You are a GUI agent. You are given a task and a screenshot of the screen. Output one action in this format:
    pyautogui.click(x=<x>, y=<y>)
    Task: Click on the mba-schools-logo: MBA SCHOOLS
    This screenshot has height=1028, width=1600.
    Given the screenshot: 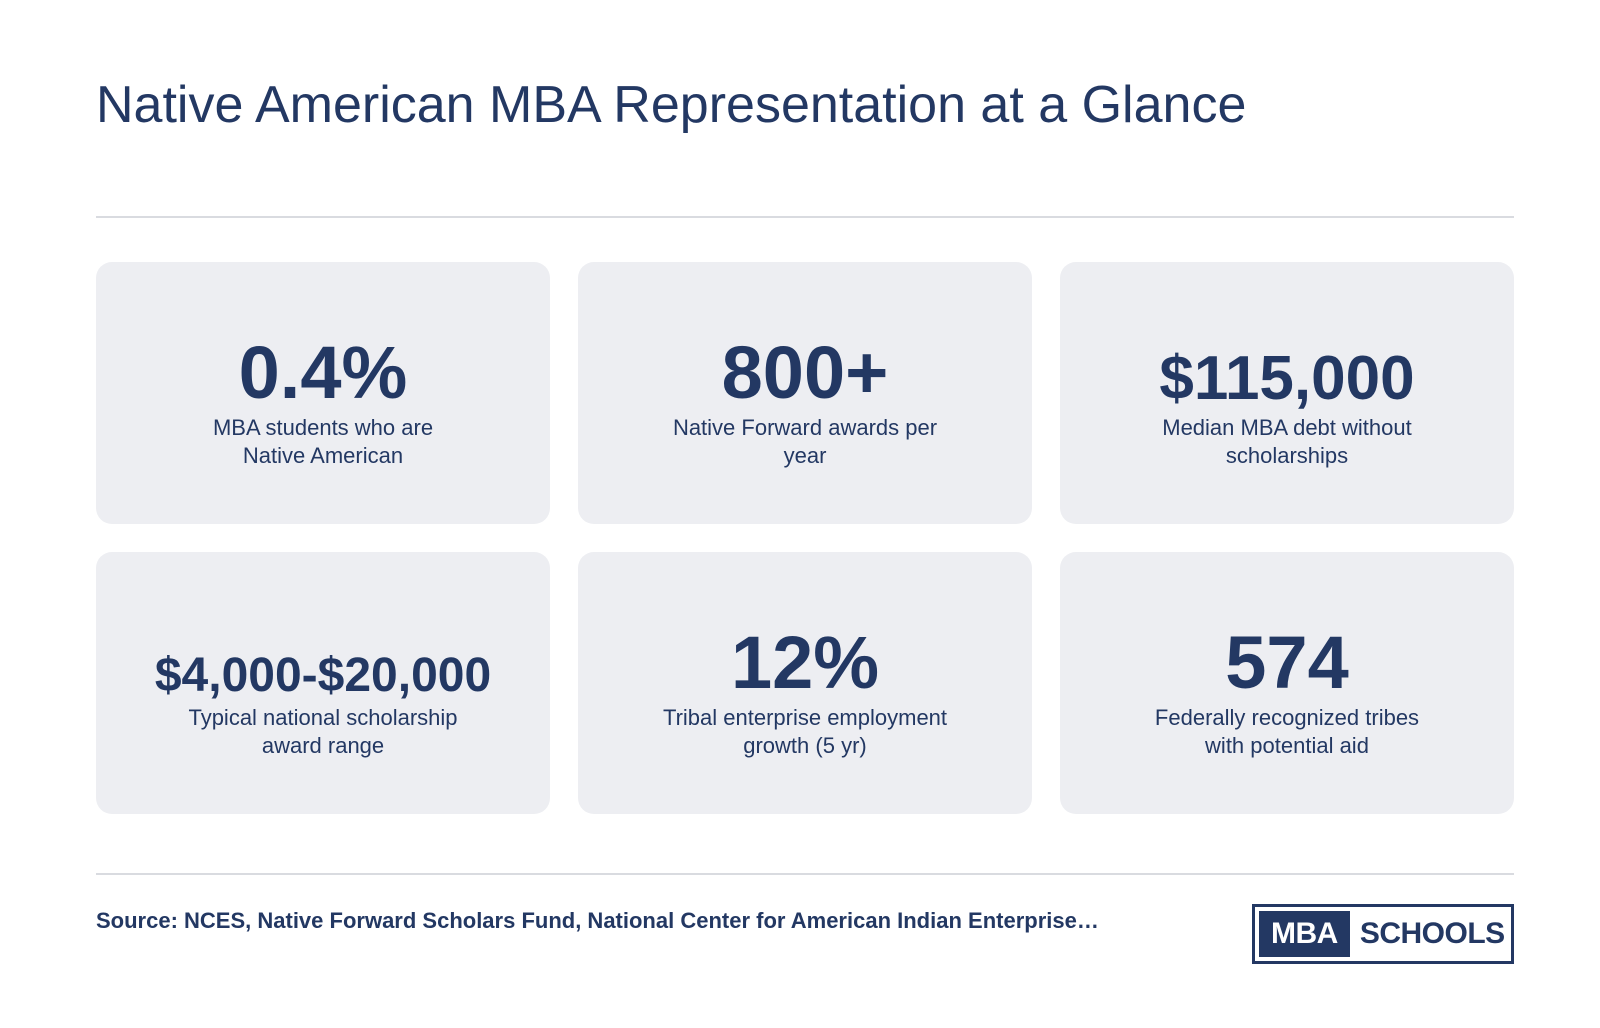 What is the action you would take?
    pyautogui.click(x=1383, y=934)
    